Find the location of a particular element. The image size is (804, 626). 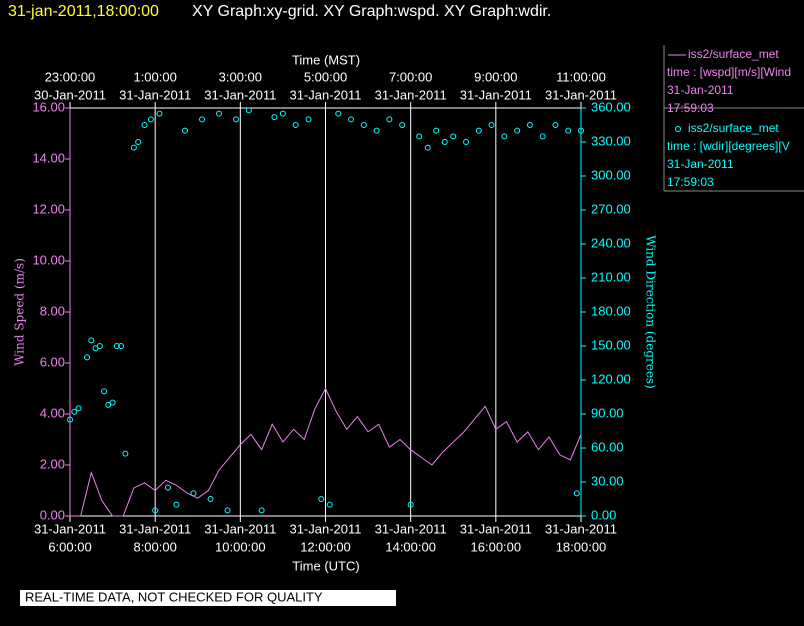

y-tick-label: 10.00 is located at coordinates (48, 259).